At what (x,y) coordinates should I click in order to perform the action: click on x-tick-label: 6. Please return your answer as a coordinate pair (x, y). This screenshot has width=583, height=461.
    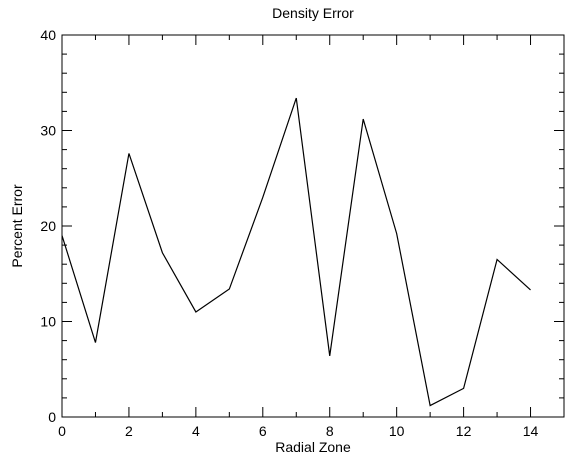
    Looking at the image, I should click on (263, 431).